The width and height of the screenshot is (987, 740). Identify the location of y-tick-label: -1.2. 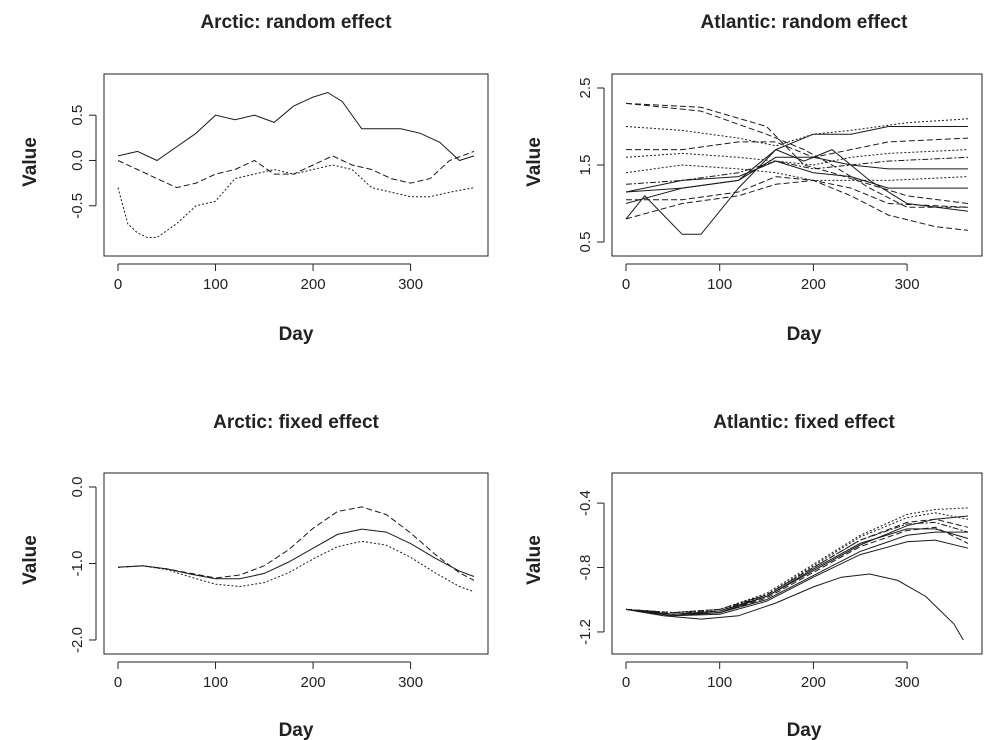
(585, 632).